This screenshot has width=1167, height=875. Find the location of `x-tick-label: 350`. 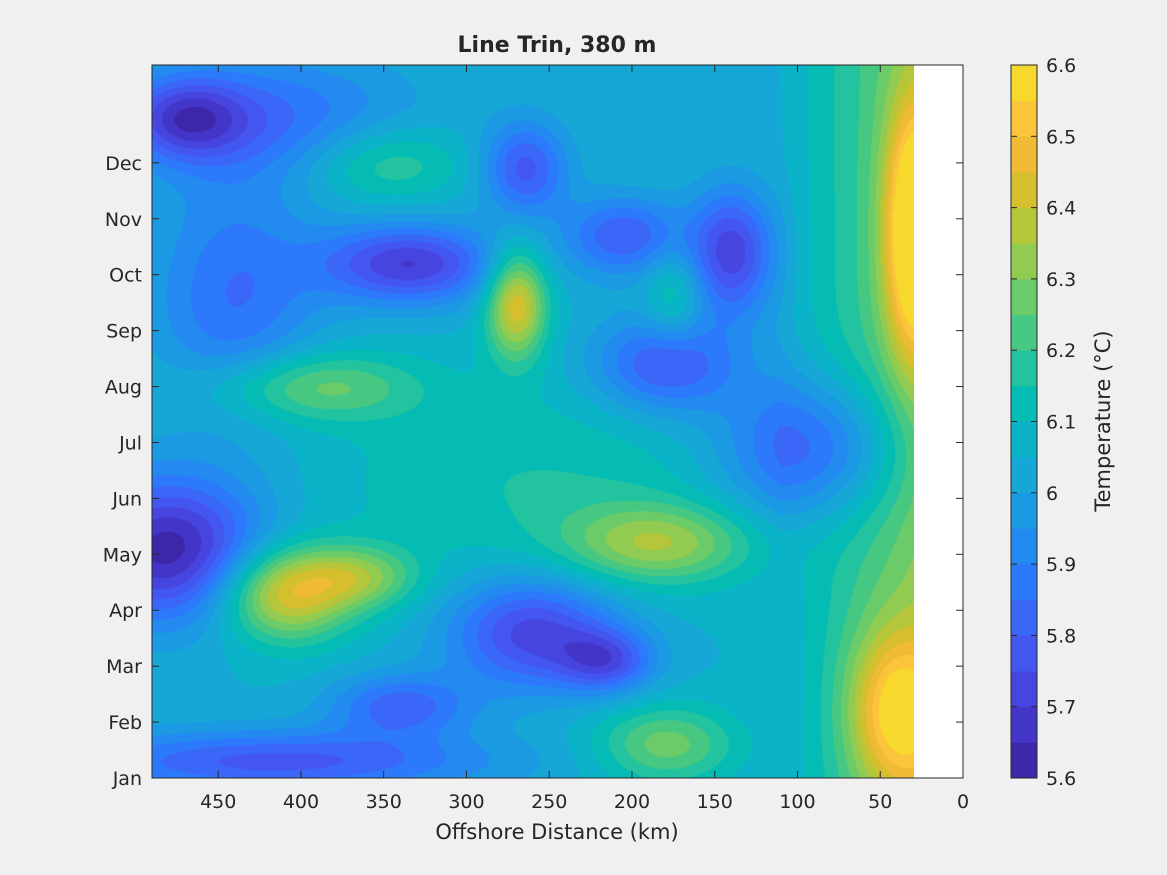

x-tick-label: 350 is located at coordinates (384, 802).